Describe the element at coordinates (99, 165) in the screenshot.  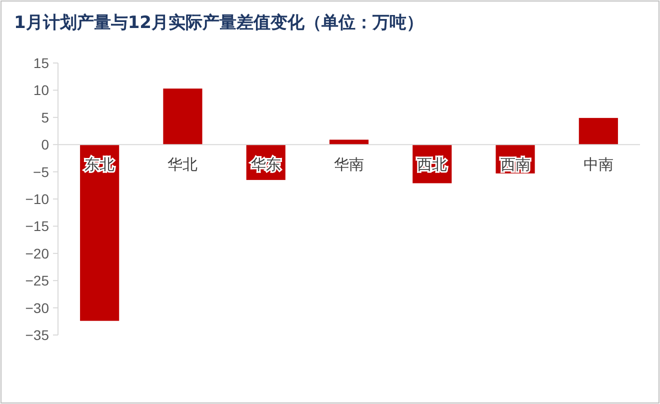
I see `x-tick-label: 东北` at that location.